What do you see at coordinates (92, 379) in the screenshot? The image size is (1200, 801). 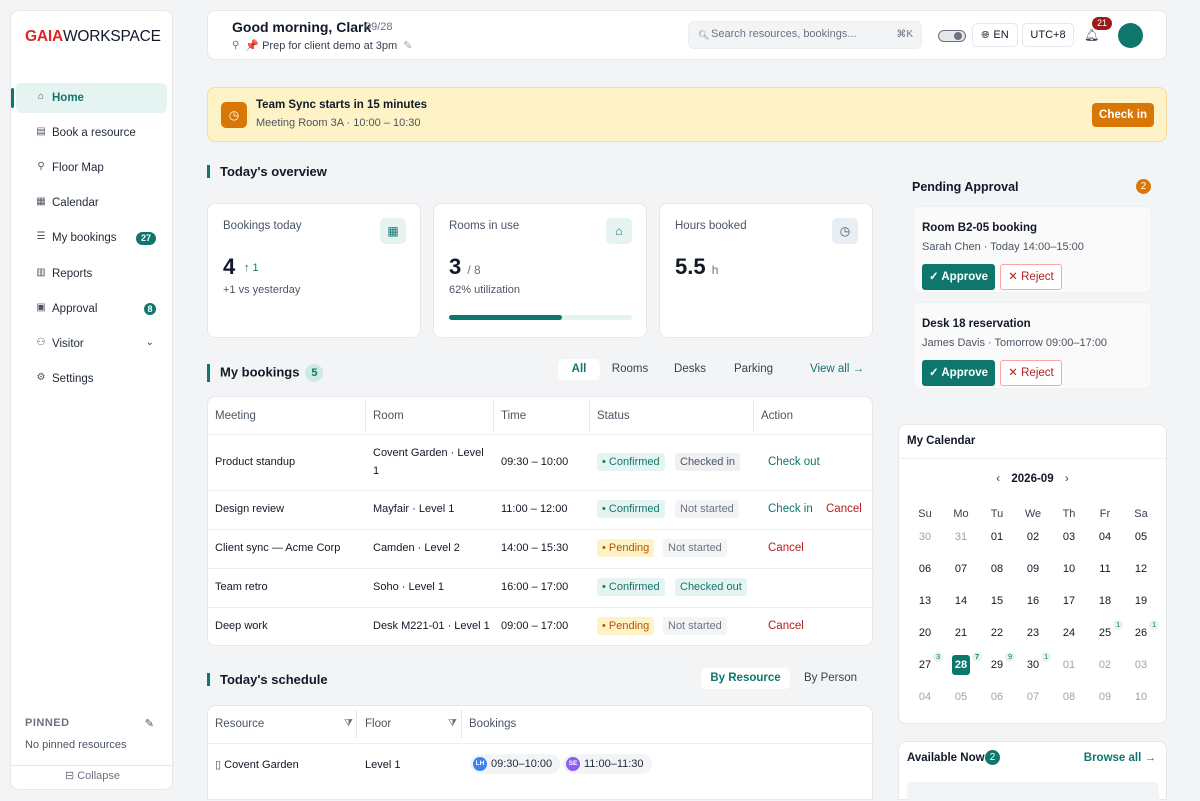 I see `sidebar-item-settings: ⚙ Settings` at bounding box center [92, 379].